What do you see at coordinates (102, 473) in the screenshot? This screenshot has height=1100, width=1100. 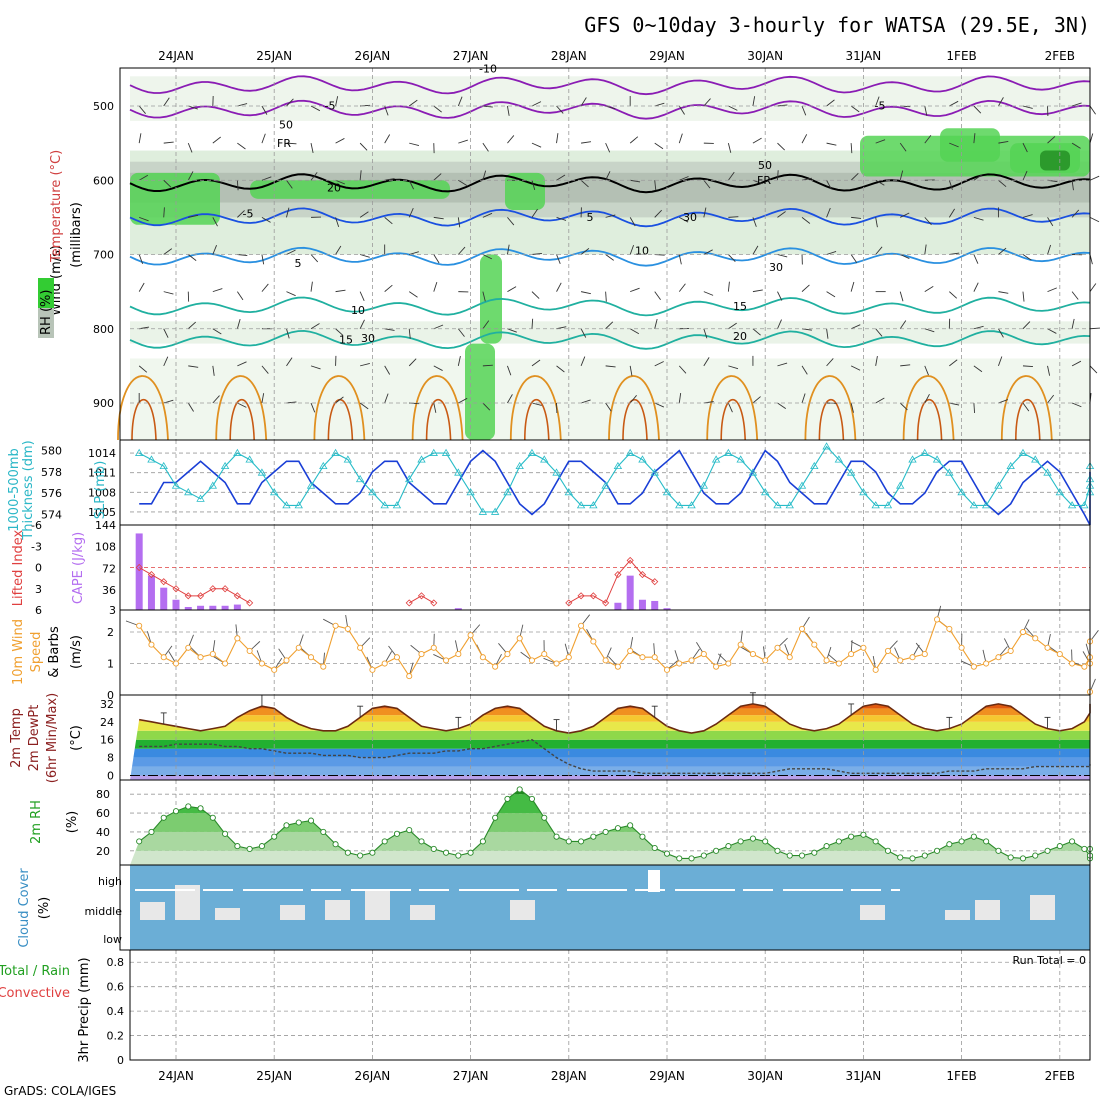 I see `slp-tick: 1011` at bounding box center [102, 473].